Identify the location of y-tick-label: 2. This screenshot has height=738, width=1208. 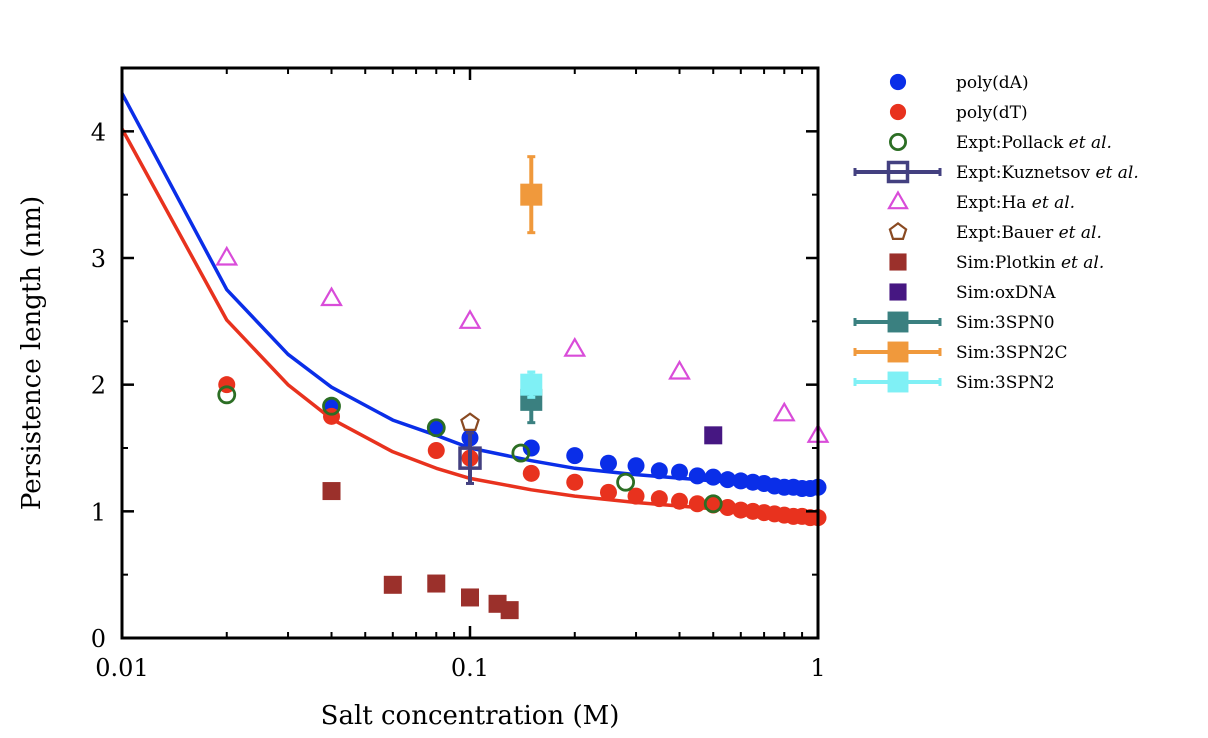
(98, 386).